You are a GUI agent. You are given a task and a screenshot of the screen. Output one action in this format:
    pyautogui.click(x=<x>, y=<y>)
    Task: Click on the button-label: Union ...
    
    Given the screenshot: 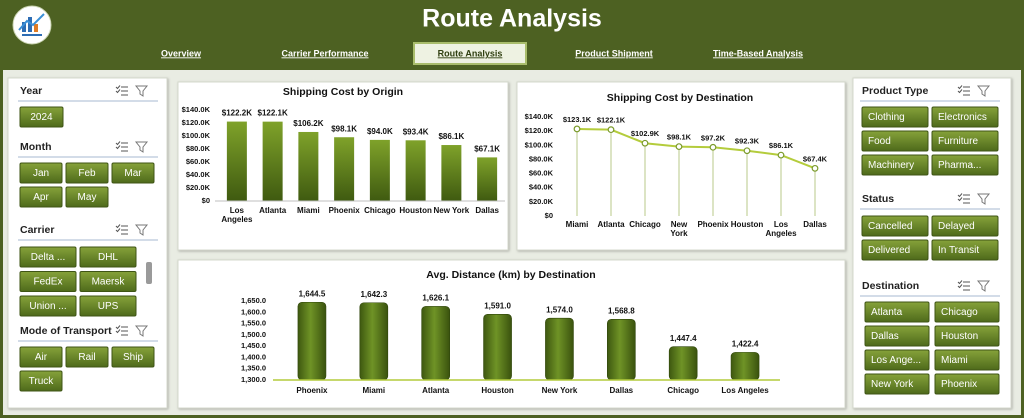 What is the action you would take?
    pyautogui.click(x=47, y=306)
    